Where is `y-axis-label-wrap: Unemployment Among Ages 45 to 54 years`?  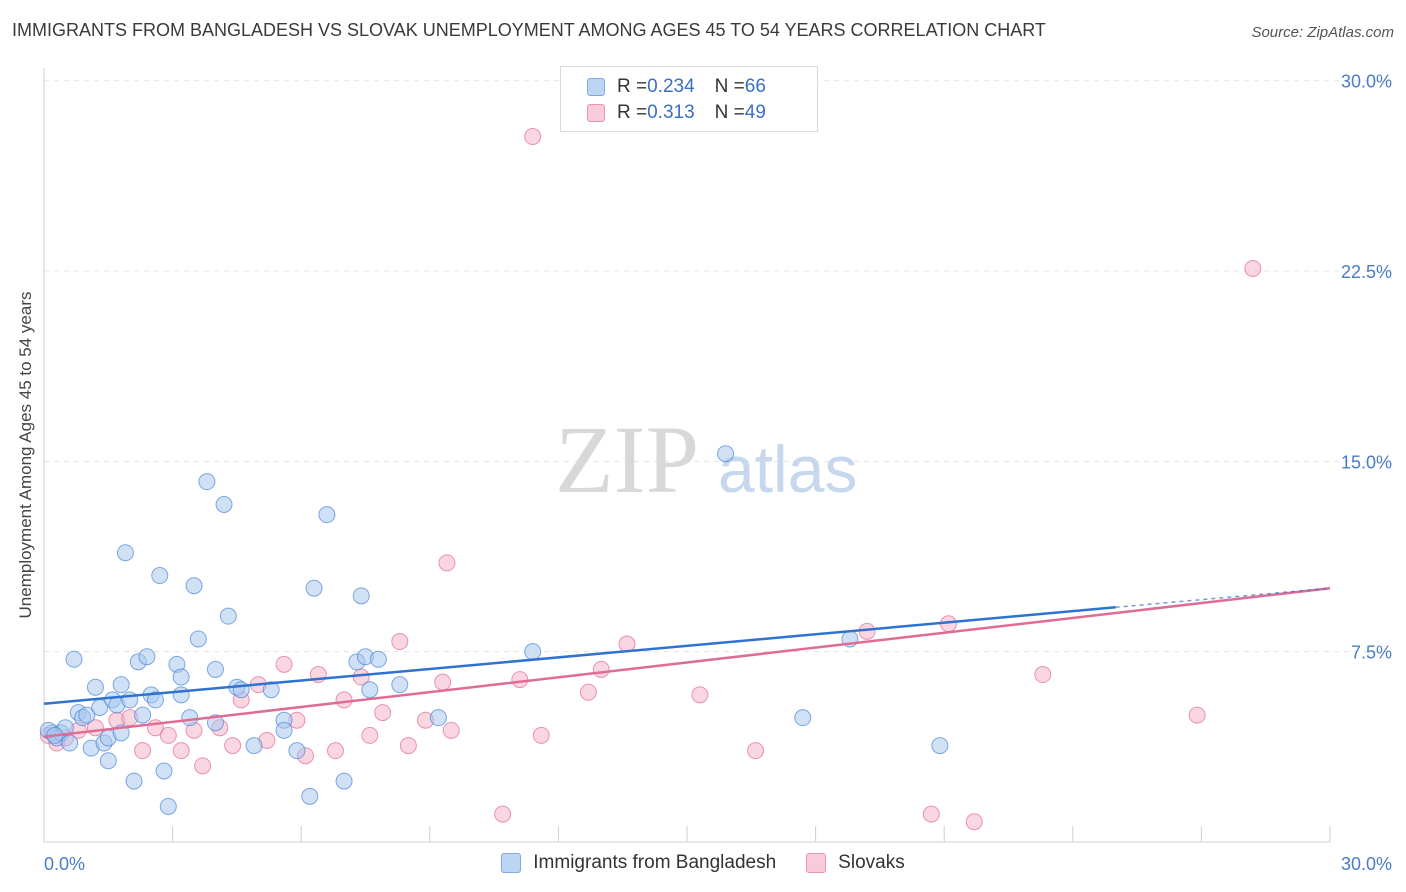 y-axis-label-wrap: Unemployment Among Ages 45 to 54 years is located at coordinates (26, 455).